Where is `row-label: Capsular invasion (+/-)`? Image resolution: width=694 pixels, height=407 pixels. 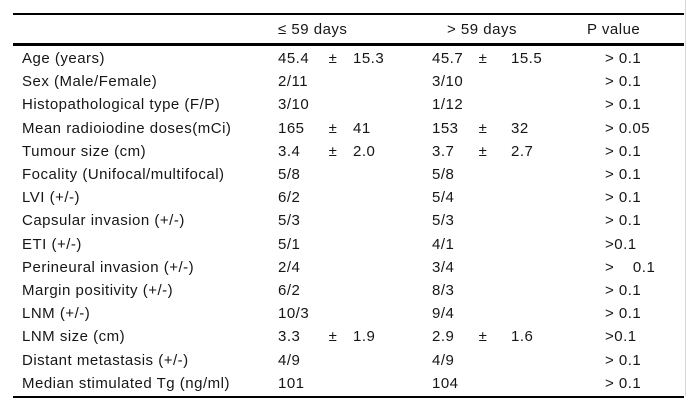 row-label: Capsular invasion (+/-) is located at coordinates (103, 221).